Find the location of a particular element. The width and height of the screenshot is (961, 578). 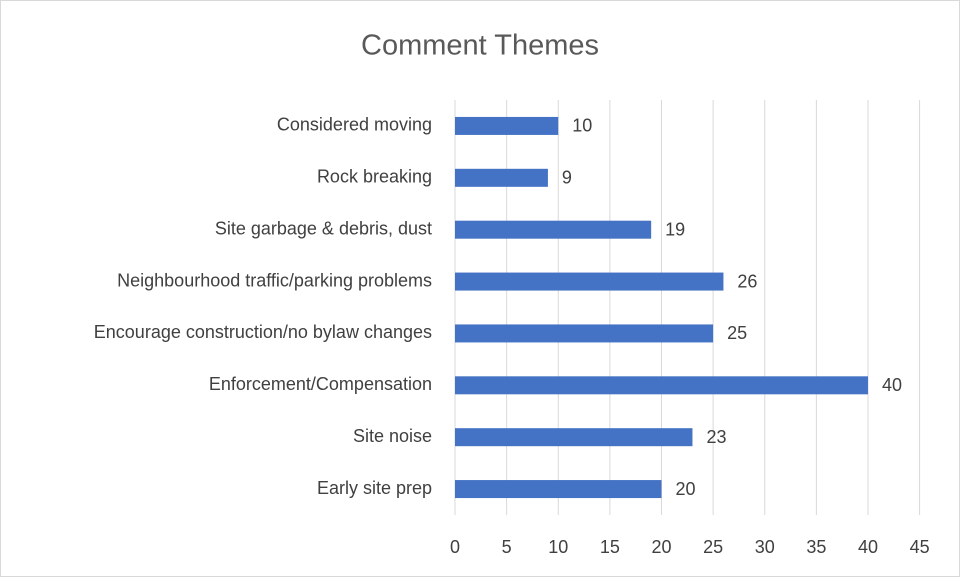

data-label: 10 is located at coordinates (582, 126).